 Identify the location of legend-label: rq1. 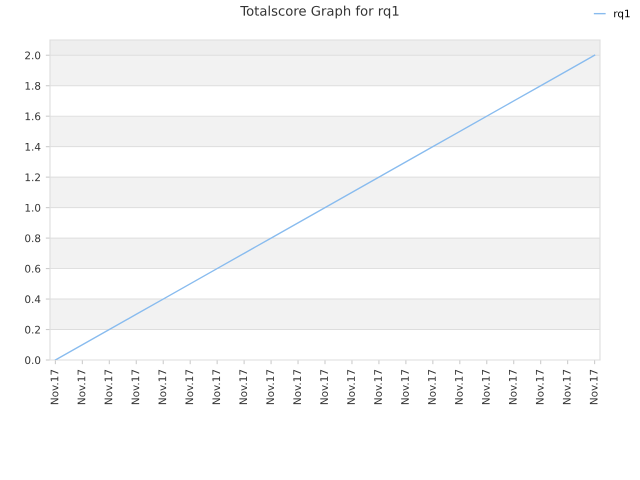
(622, 15).